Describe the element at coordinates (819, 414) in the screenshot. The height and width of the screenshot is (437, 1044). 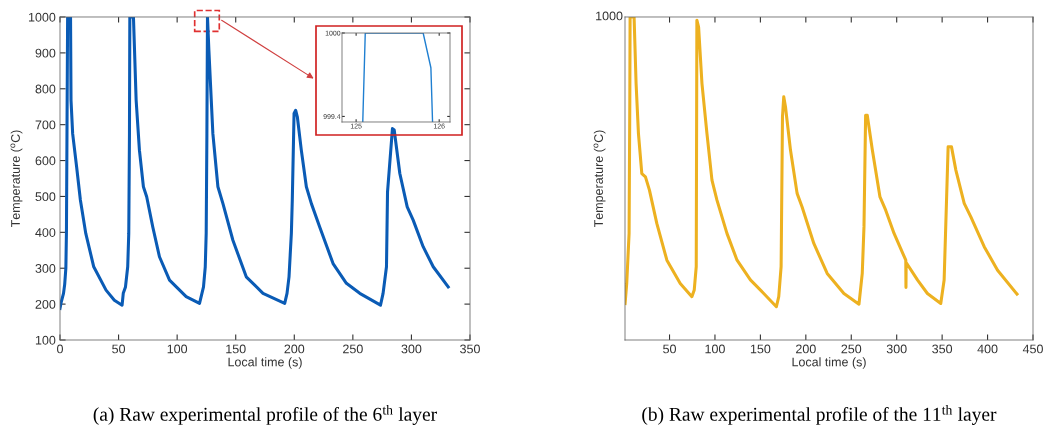
I see `text: (b) Raw experimental profile of the 11$^{th}$ layer` at that location.